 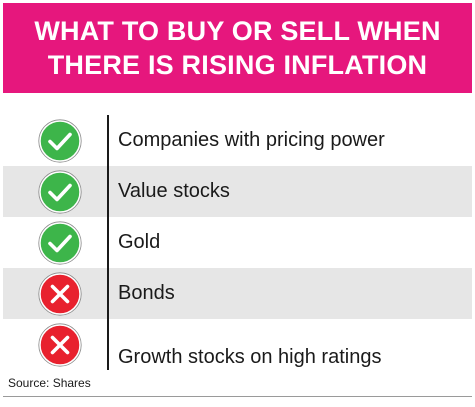 What do you see at coordinates (251, 140) in the screenshot?
I see `row-label: Companies with pricing power` at bounding box center [251, 140].